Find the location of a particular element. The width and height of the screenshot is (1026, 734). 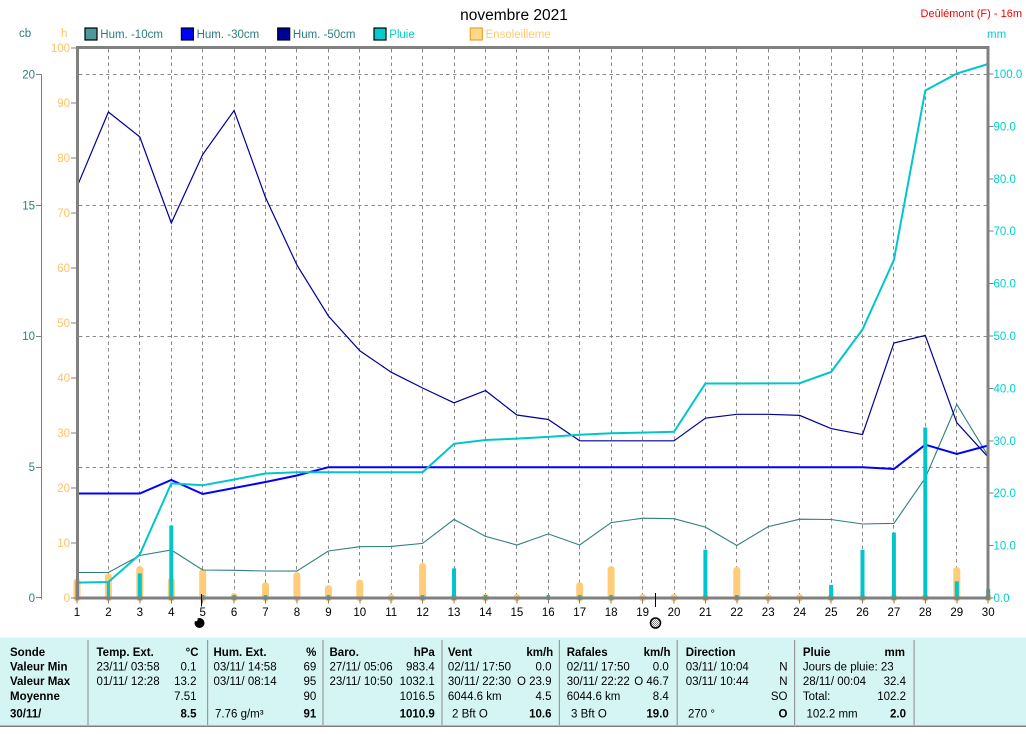

svg-text: 10 is located at coordinates (28, 337).